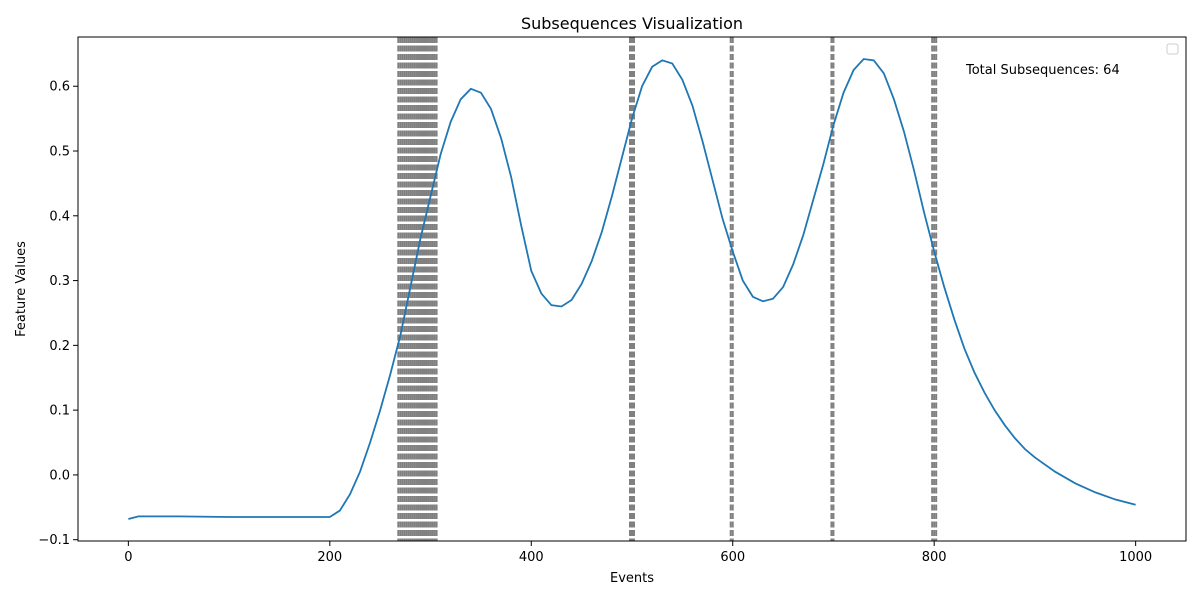 The width and height of the screenshot is (1200, 600). What do you see at coordinates (59, 216) in the screenshot?
I see `y-tick-label: 0.4` at bounding box center [59, 216].